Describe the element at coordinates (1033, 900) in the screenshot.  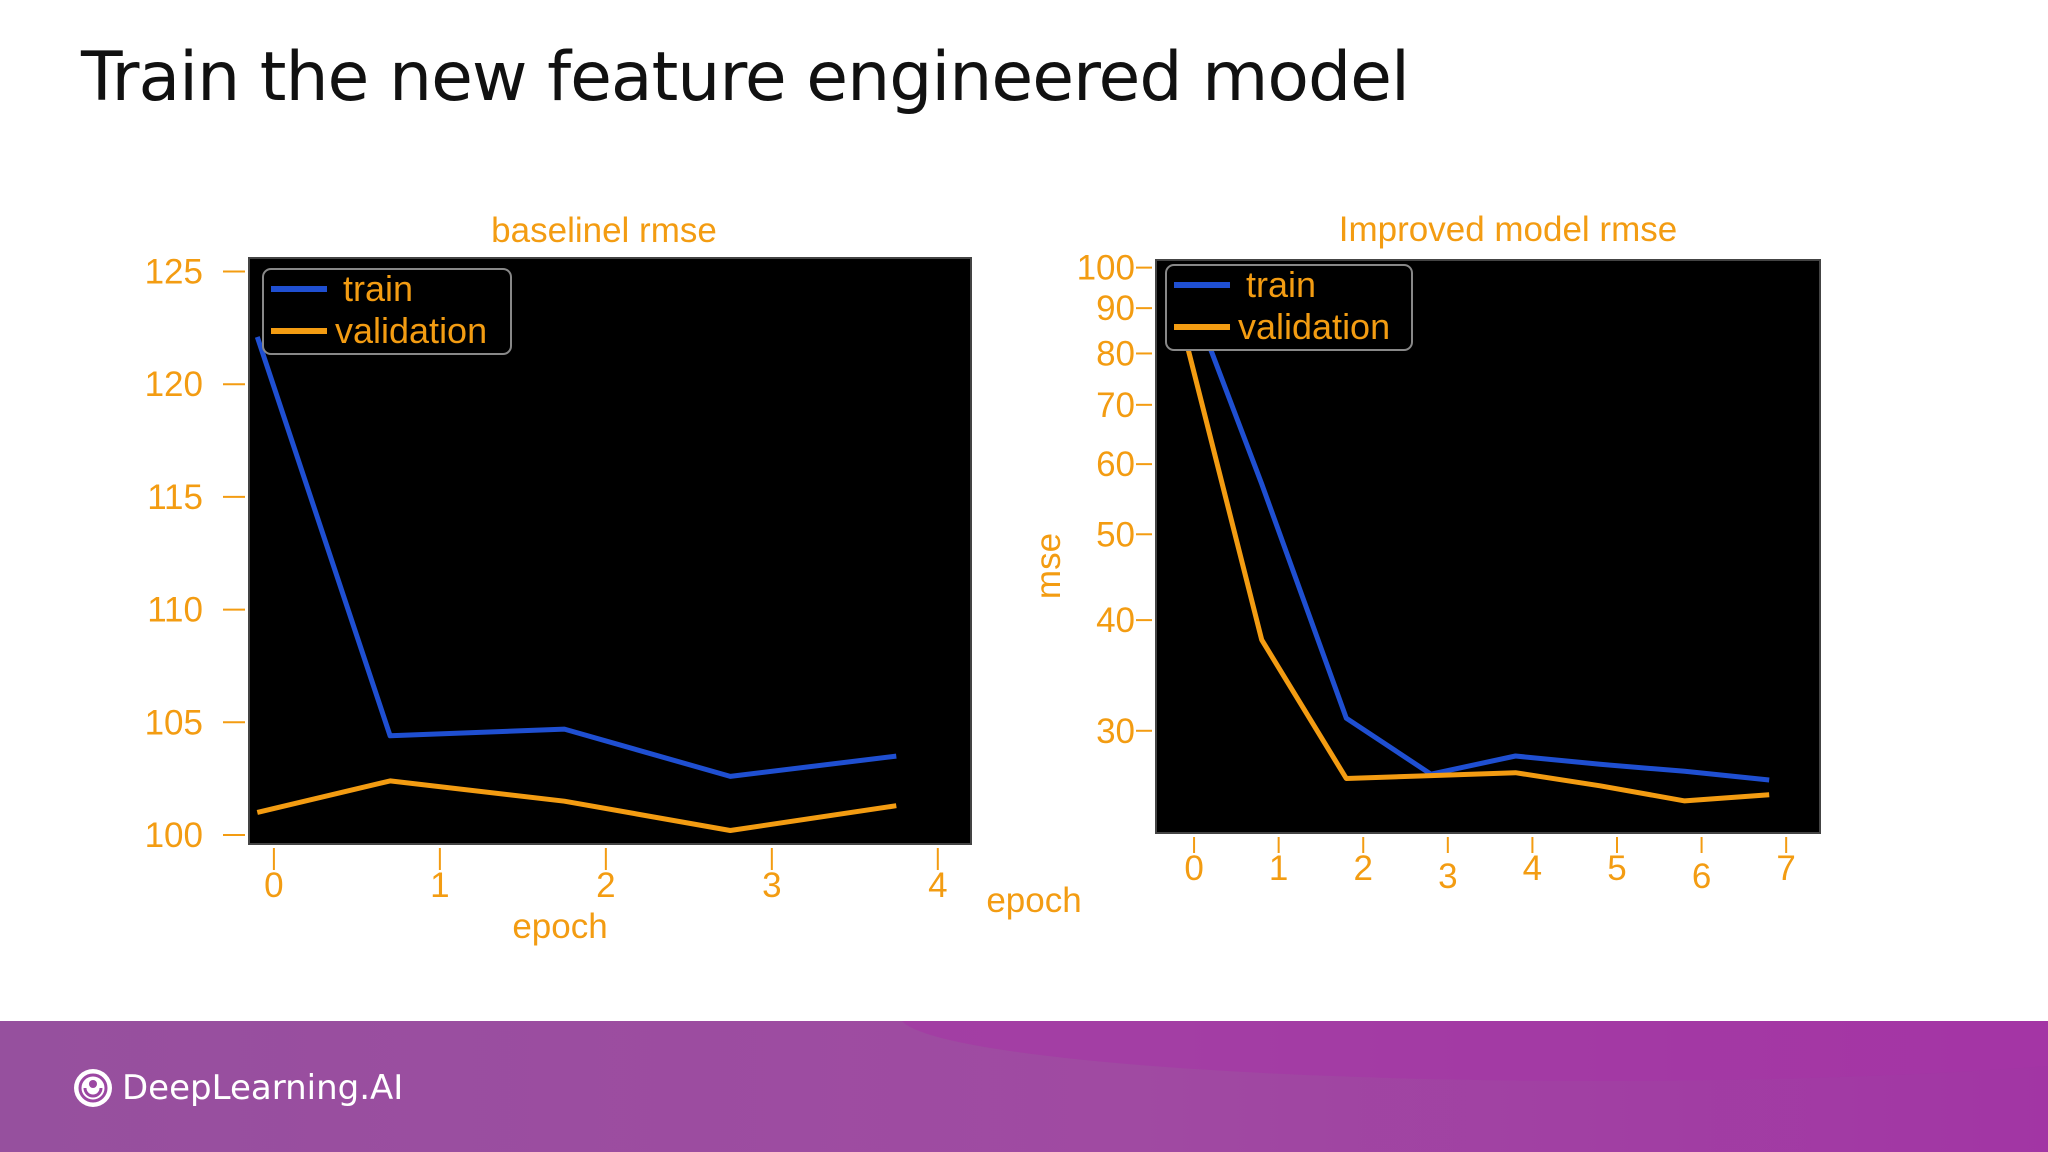
I see `chart-1-x-axis-label: epoch` at that location.